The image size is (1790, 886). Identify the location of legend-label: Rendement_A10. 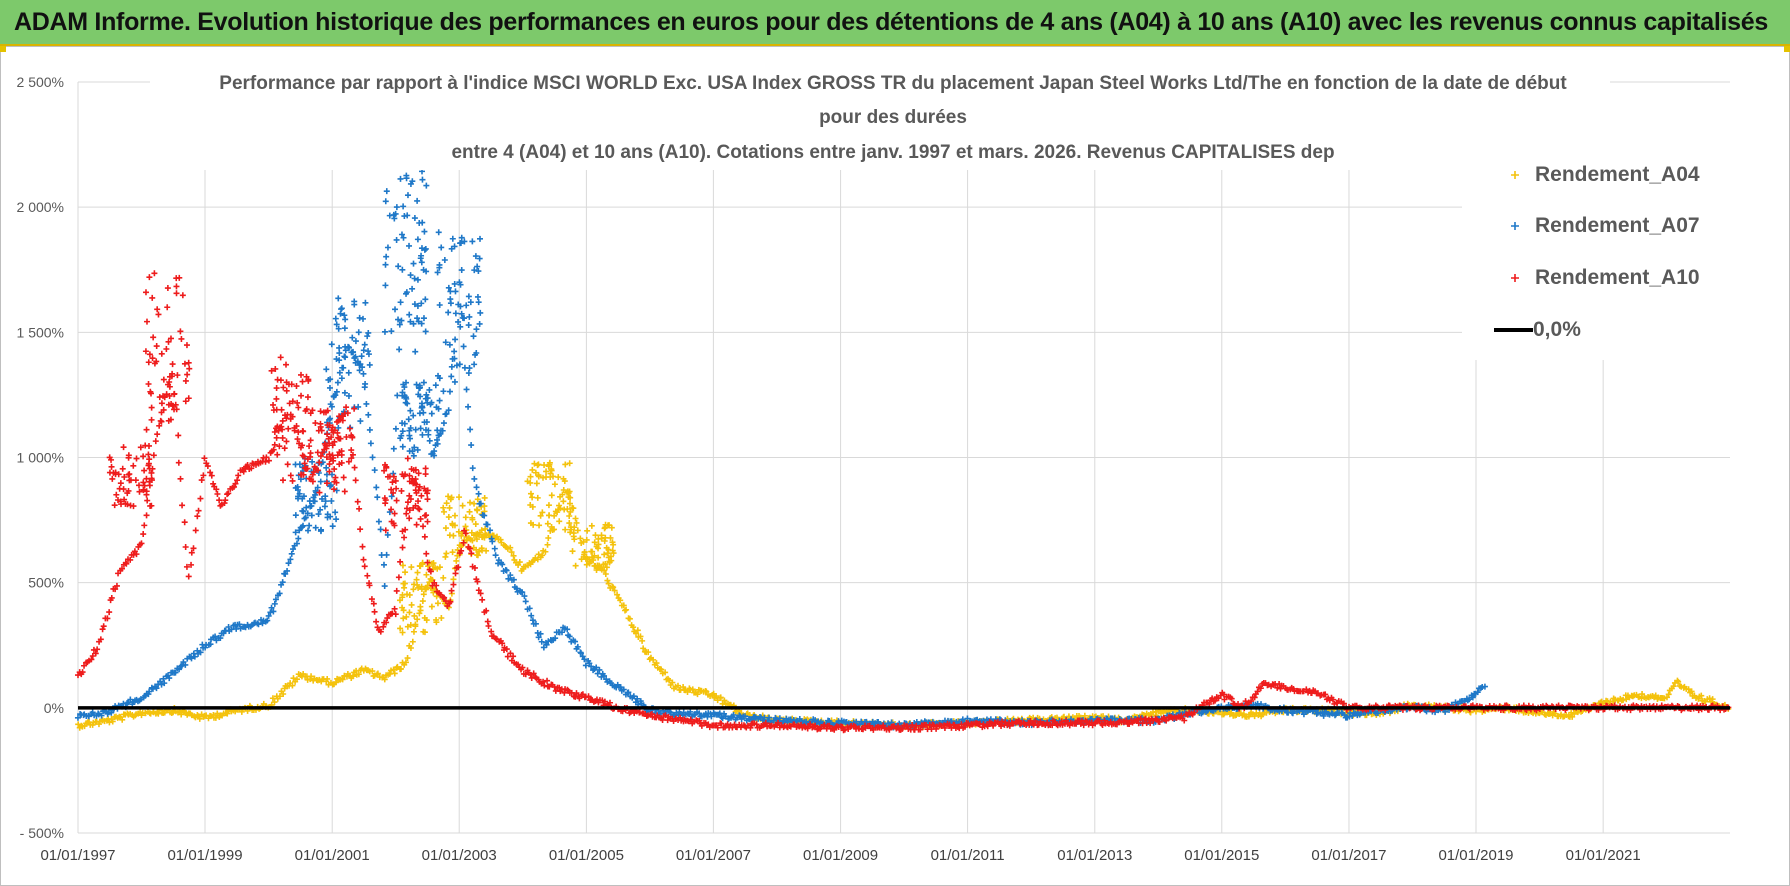
(1617, 277).